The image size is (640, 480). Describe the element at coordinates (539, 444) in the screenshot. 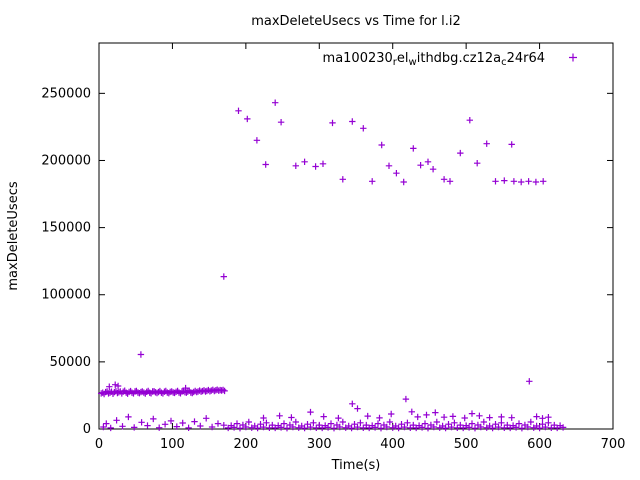

I see `x-tick-label: 600` at that location.